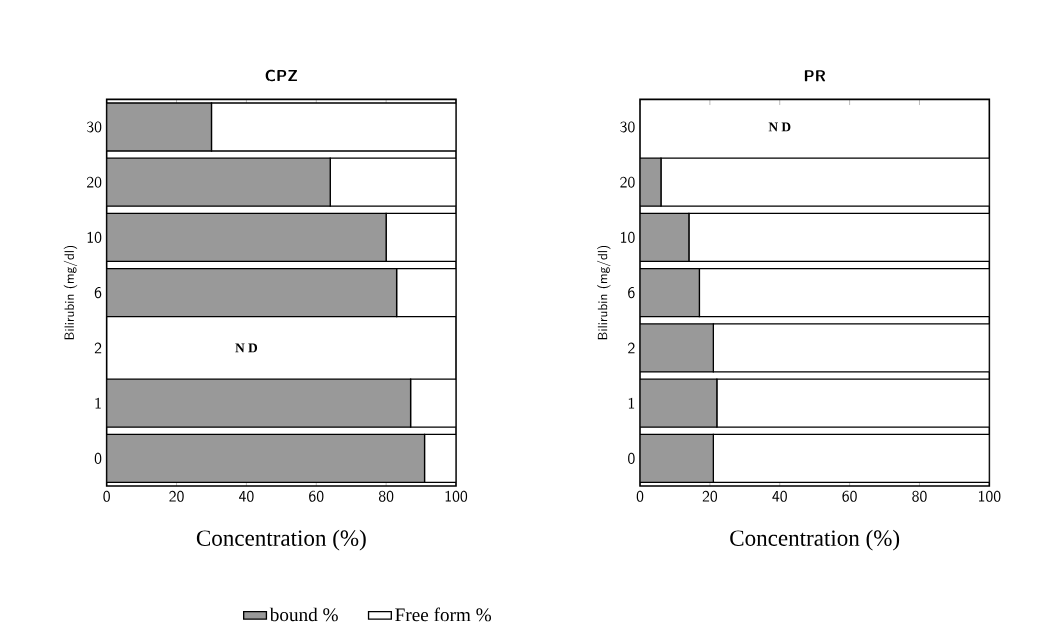  What do you see at coordinates (281, 75) in the screenshot?
I see `chart-title: CPZ` at bounding box center [281, 75].